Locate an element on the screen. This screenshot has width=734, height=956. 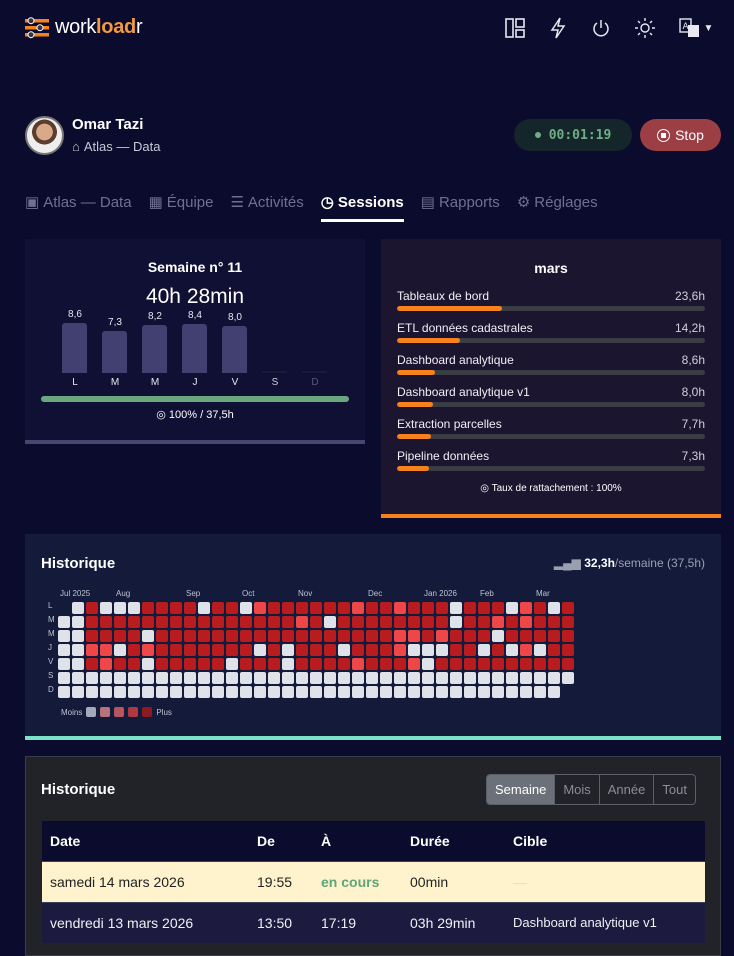
filter-tout: Tout is located at coordinates (674, 789).